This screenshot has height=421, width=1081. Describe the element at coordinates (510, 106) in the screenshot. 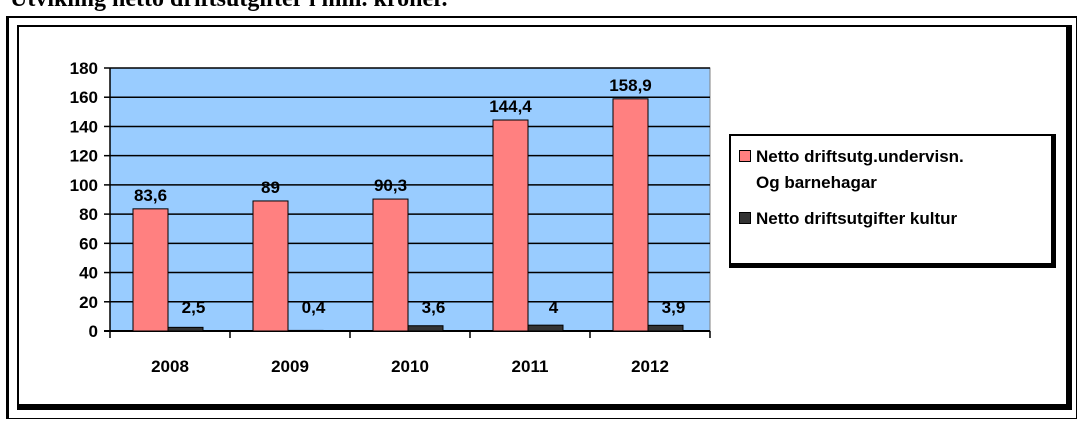

I see `data-label-undervisning-2011: 144,4` at that location.